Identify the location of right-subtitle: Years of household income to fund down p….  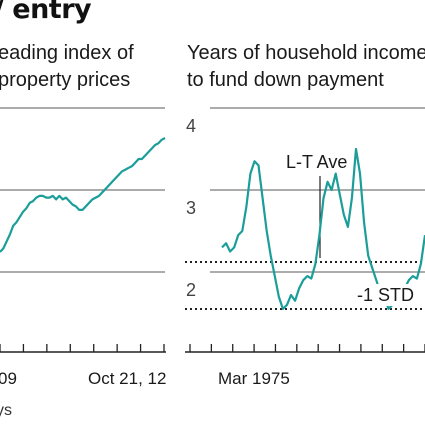
(306, 67).